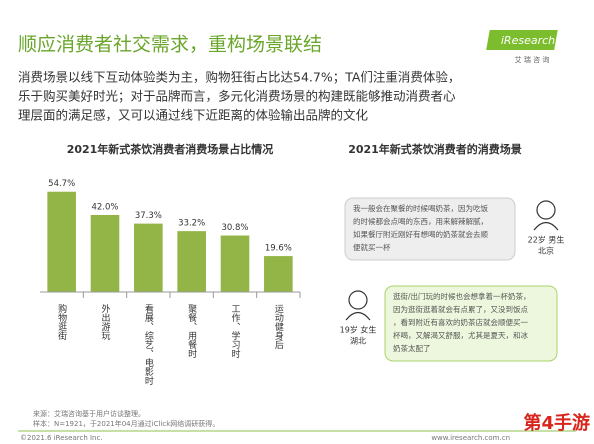  I want to click on chart-title: 2021年新式茶饮消费者消费场景占比情况, so click(170, 149).